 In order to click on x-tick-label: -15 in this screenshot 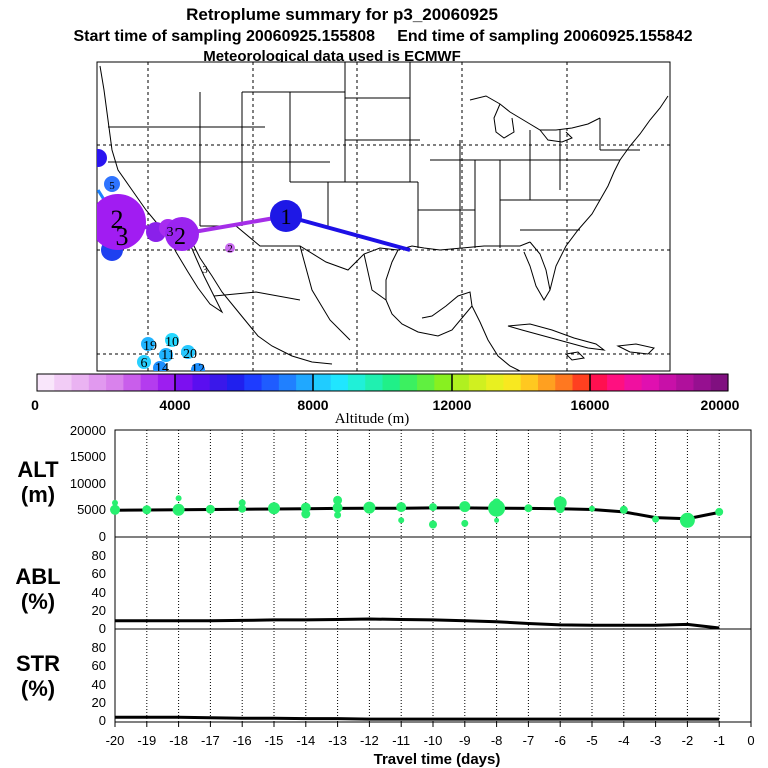, I will do `click(274, 740)`.